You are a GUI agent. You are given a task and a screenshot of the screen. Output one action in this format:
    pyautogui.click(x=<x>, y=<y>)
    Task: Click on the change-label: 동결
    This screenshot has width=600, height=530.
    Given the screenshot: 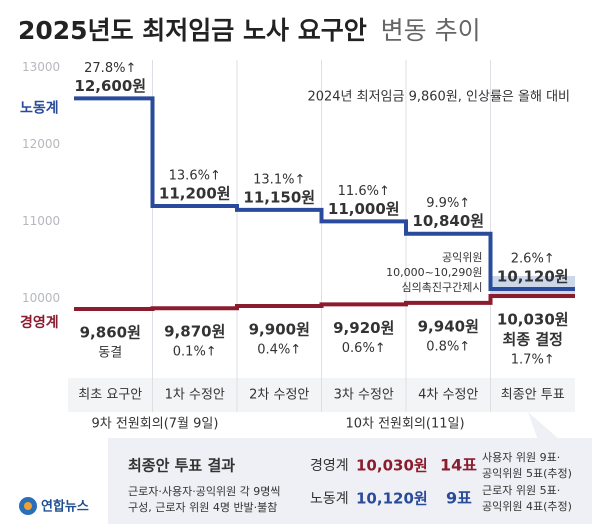 What is the action you would take?
    pyautogui.click(x=110, y=353)
    